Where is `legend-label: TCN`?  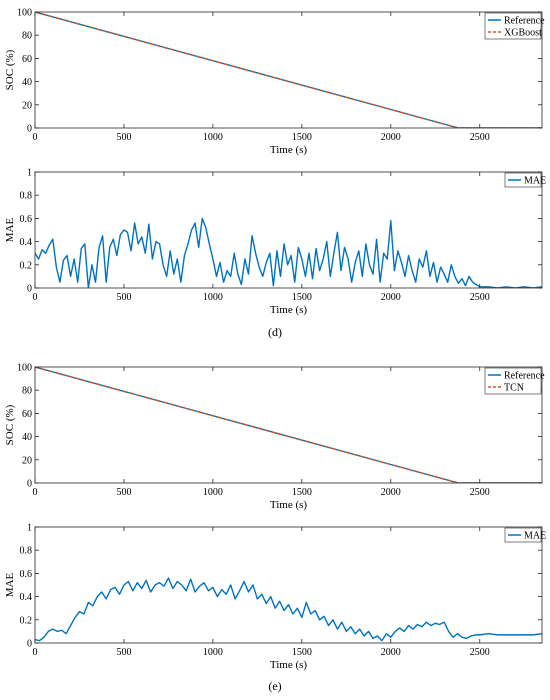
legend-label: TCN is located at coordinates (514, 388).